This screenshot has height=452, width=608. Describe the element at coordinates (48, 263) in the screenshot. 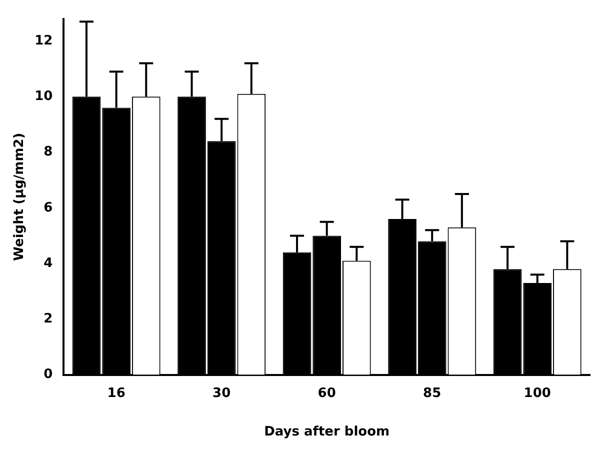

I see `y-tick-label: 4` at that location.